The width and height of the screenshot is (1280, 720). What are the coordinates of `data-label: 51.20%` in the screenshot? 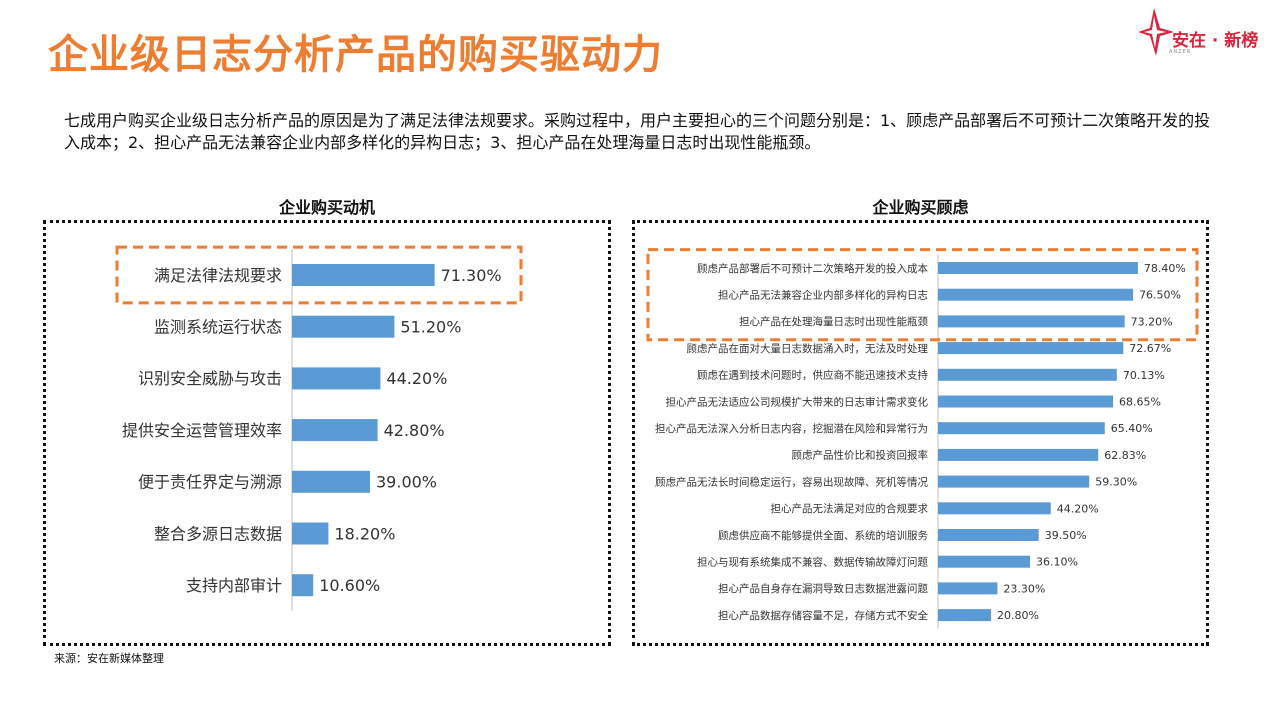 It's located at (430, 326).